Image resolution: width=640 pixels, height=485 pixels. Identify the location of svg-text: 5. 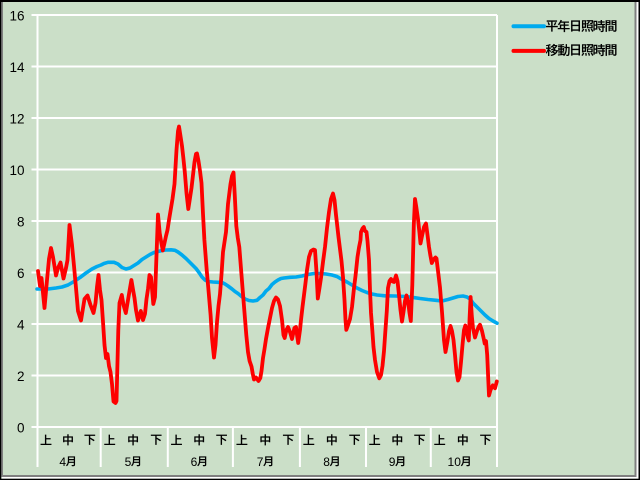
(128, 462).